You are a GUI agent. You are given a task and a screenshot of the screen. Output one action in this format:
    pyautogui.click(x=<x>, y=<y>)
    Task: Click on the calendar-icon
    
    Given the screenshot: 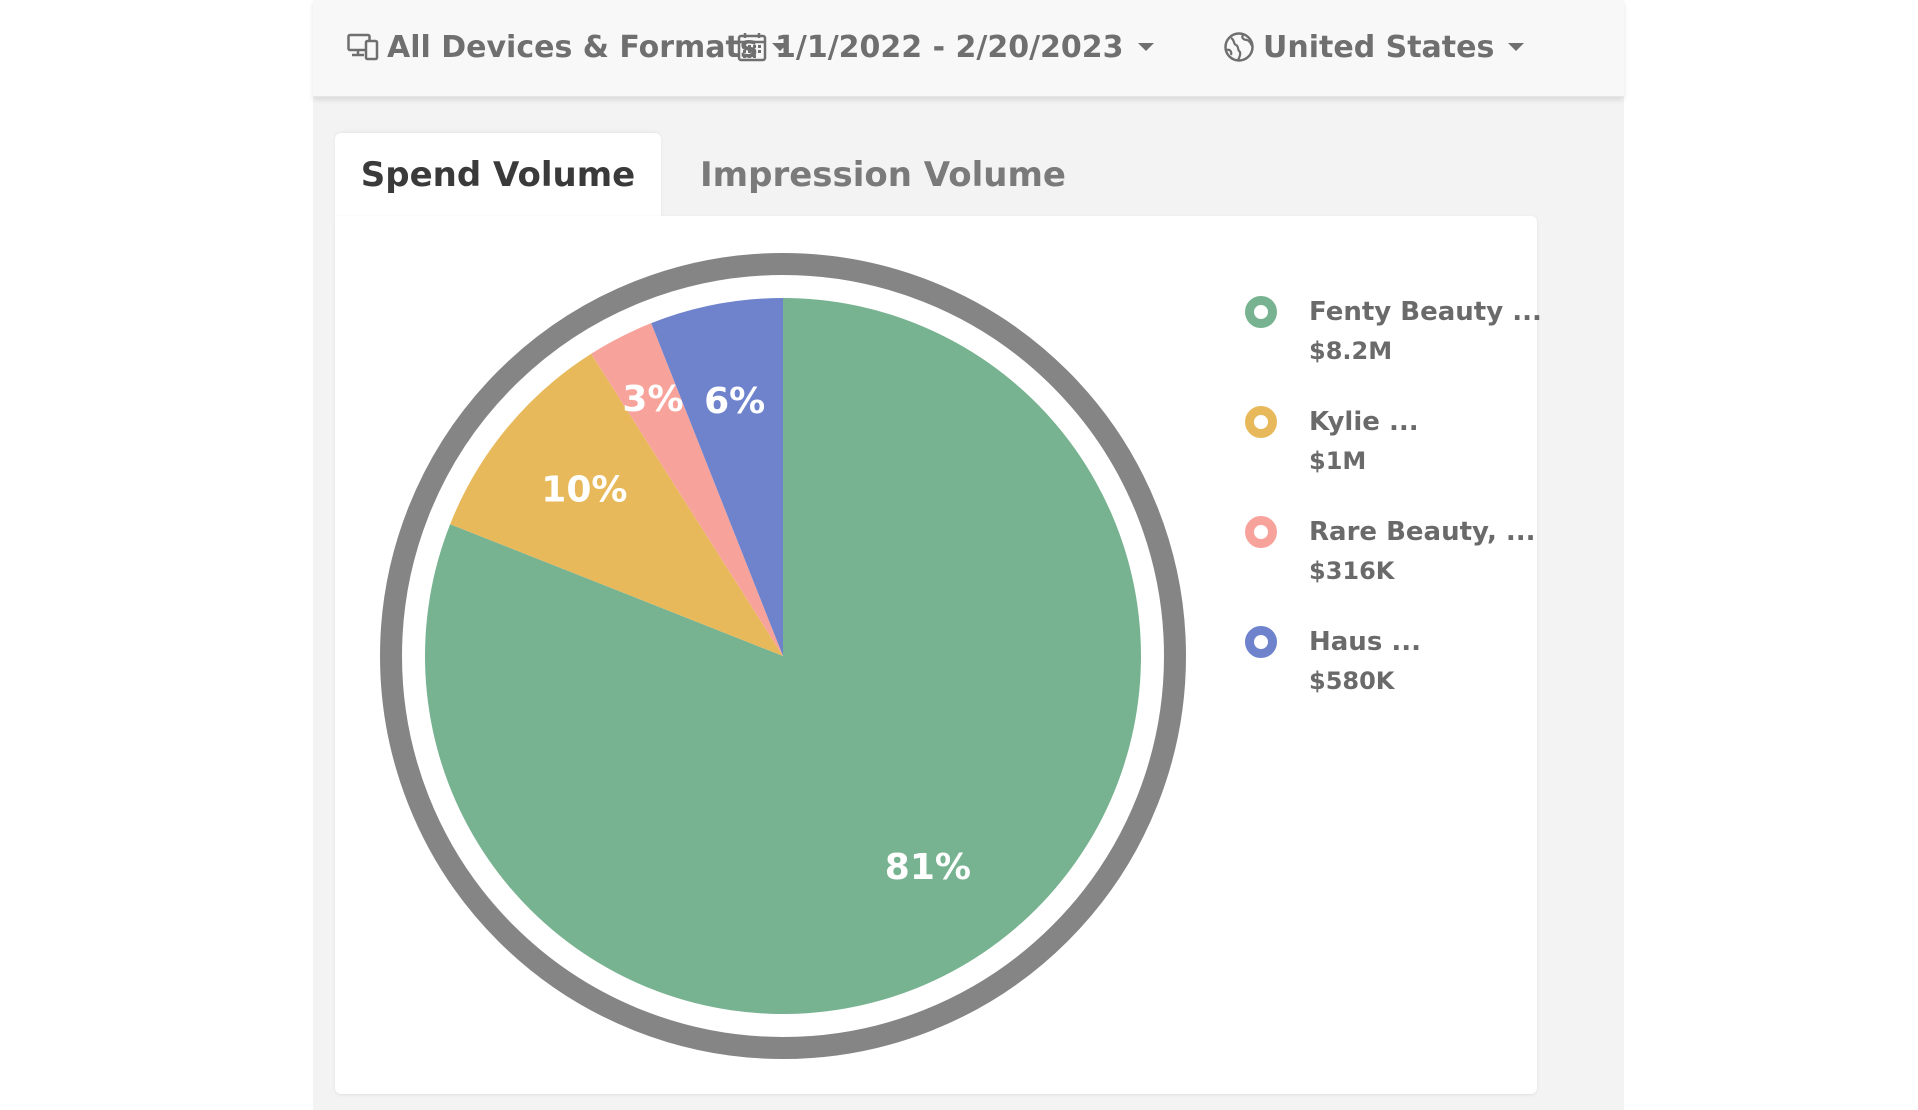 What is the action you would take?
    pyautogui.click(x=752, y=47)
    